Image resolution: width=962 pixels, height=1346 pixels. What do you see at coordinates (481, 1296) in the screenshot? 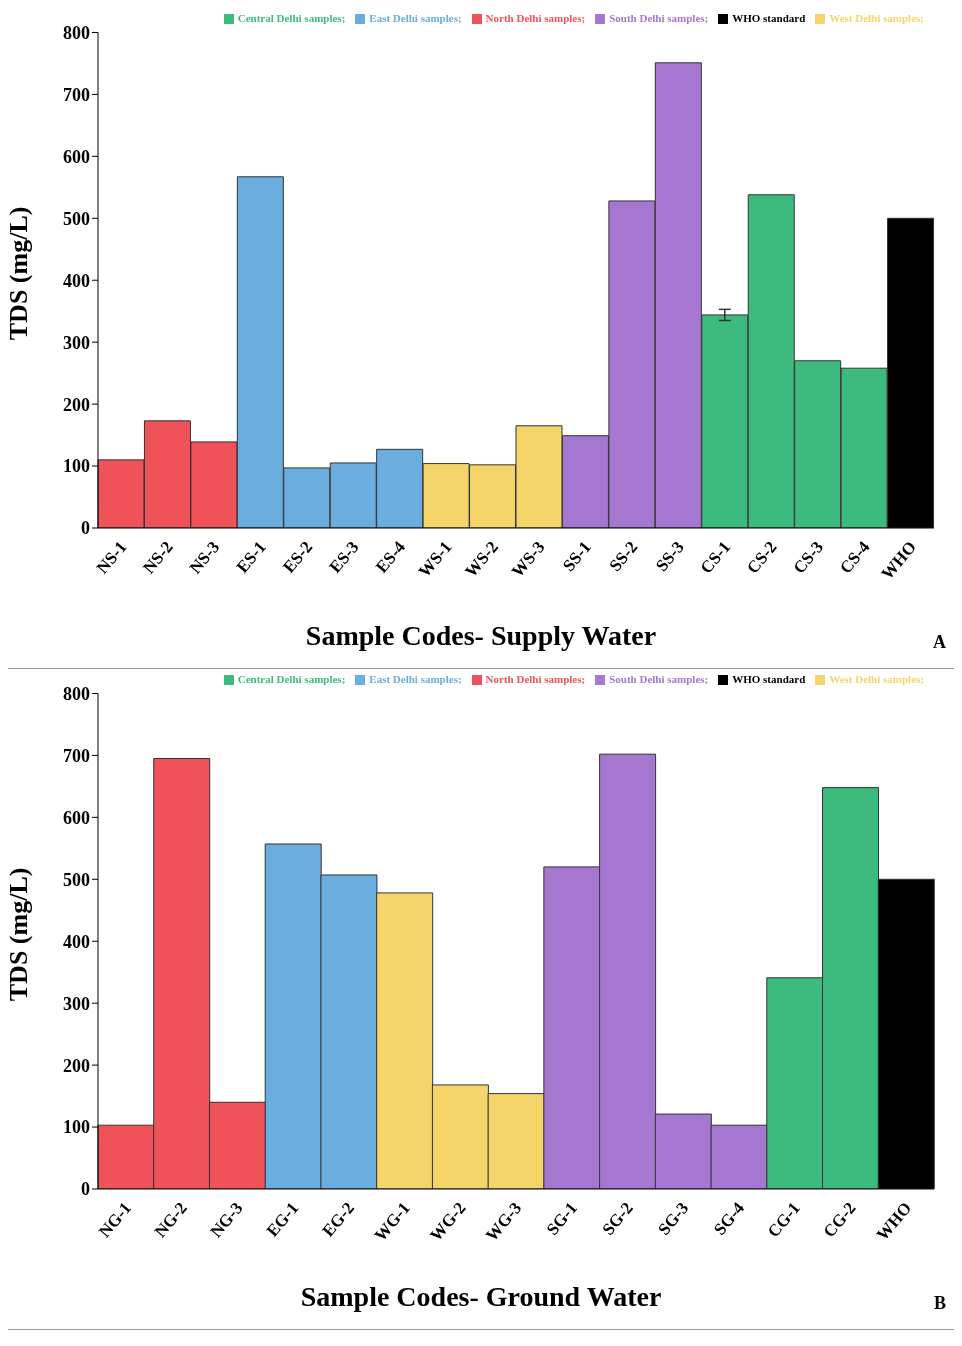
I see `x-axis-title: Sample Codes- Ground Water` at bounding box center [481, 1296].